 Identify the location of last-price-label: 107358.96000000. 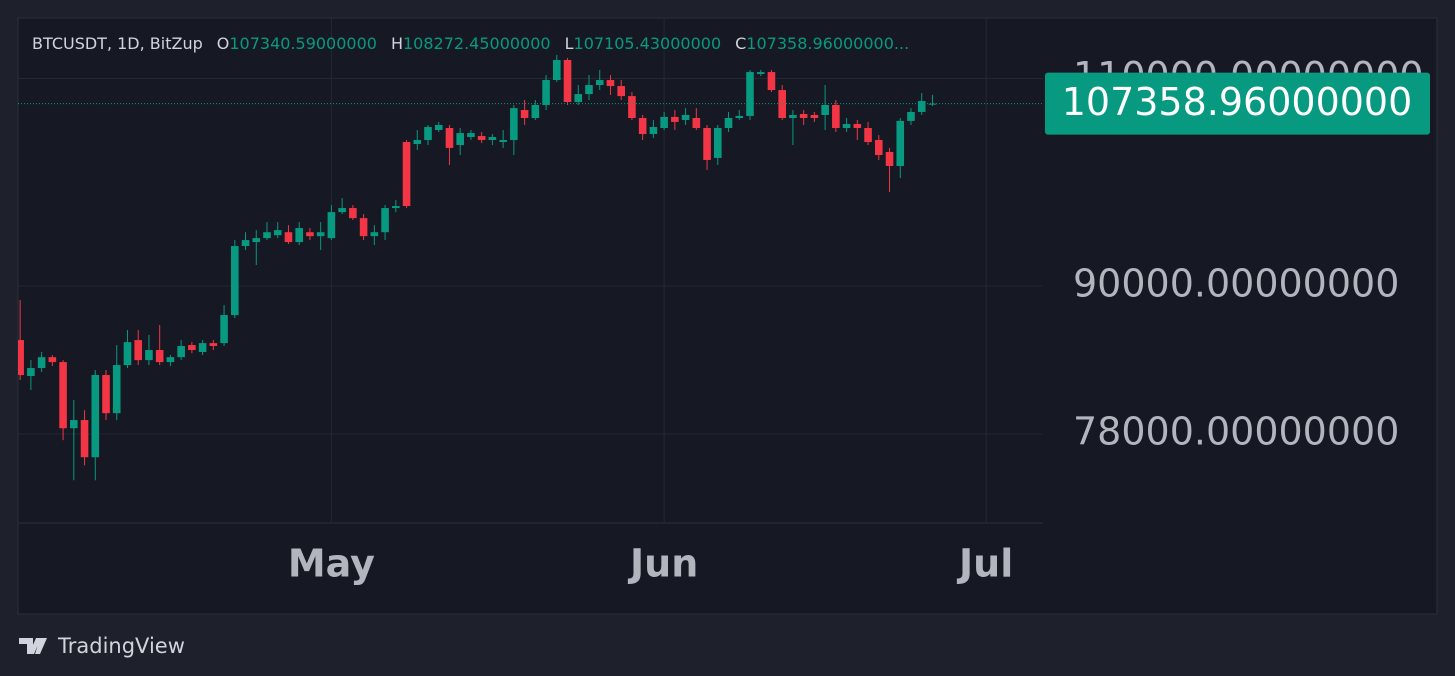
(1237, 102).